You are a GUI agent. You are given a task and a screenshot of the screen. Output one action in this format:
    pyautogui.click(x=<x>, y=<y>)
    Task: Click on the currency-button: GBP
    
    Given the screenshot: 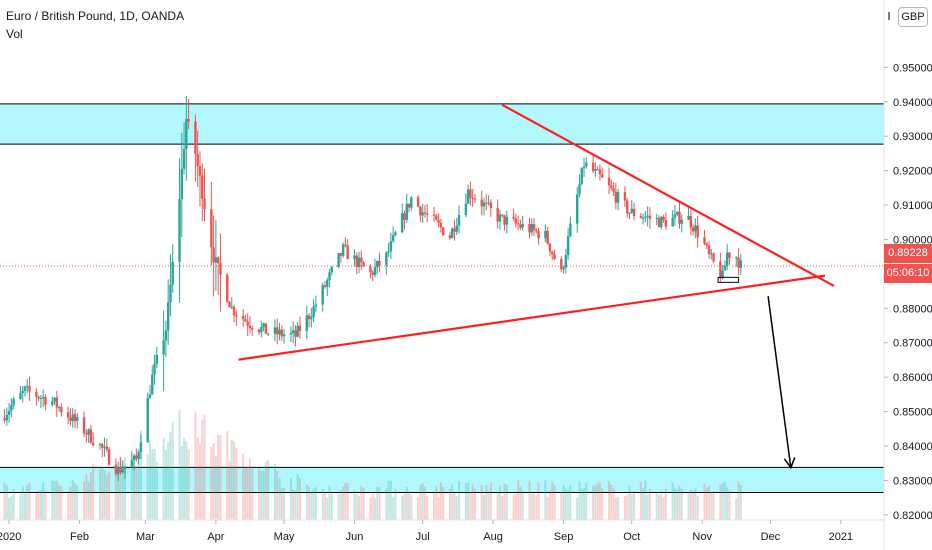 What is the action you would take?
    pyautogui.click(x=913, y=17)
    